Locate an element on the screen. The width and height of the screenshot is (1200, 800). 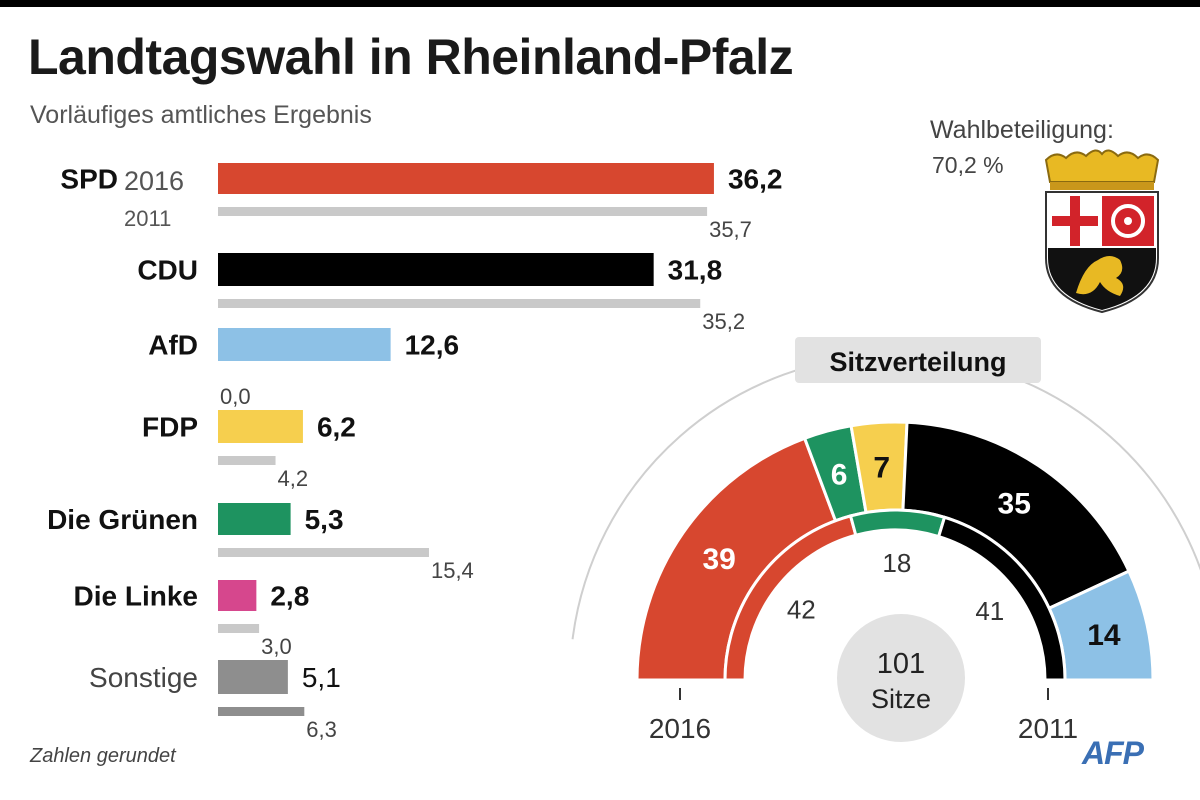
total-seats-unit: Sitze is located at coordinates (901, 699).